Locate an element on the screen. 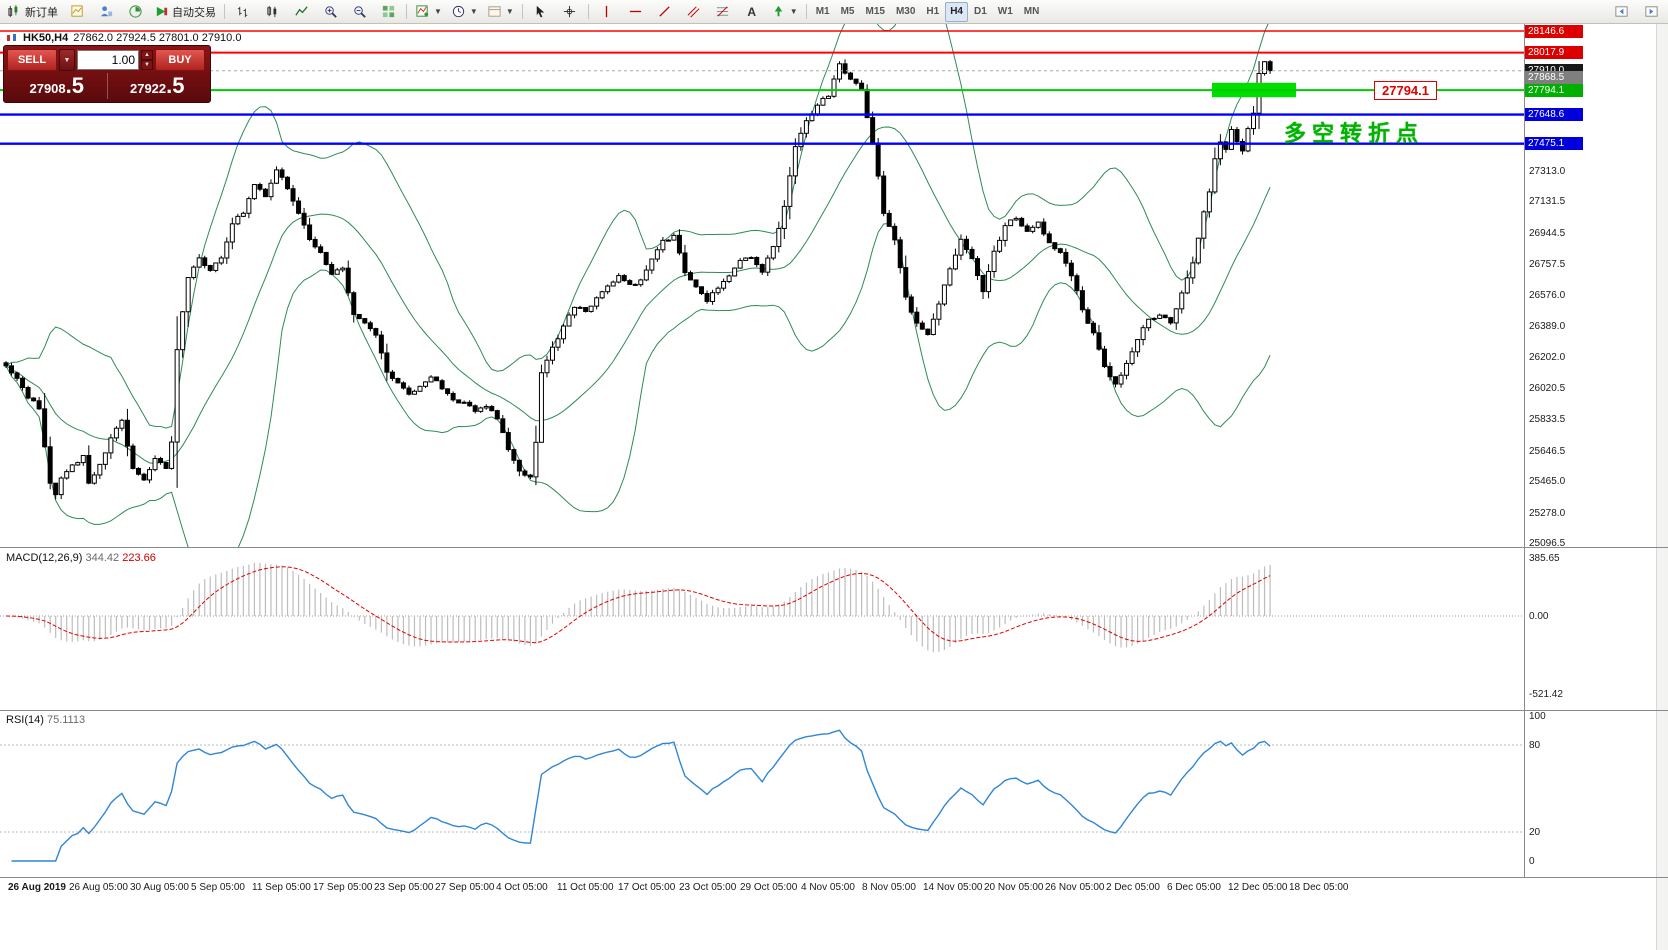 The image size is (1668, 950). tf-button-H4: H4 is located at coordinates (956, 11).